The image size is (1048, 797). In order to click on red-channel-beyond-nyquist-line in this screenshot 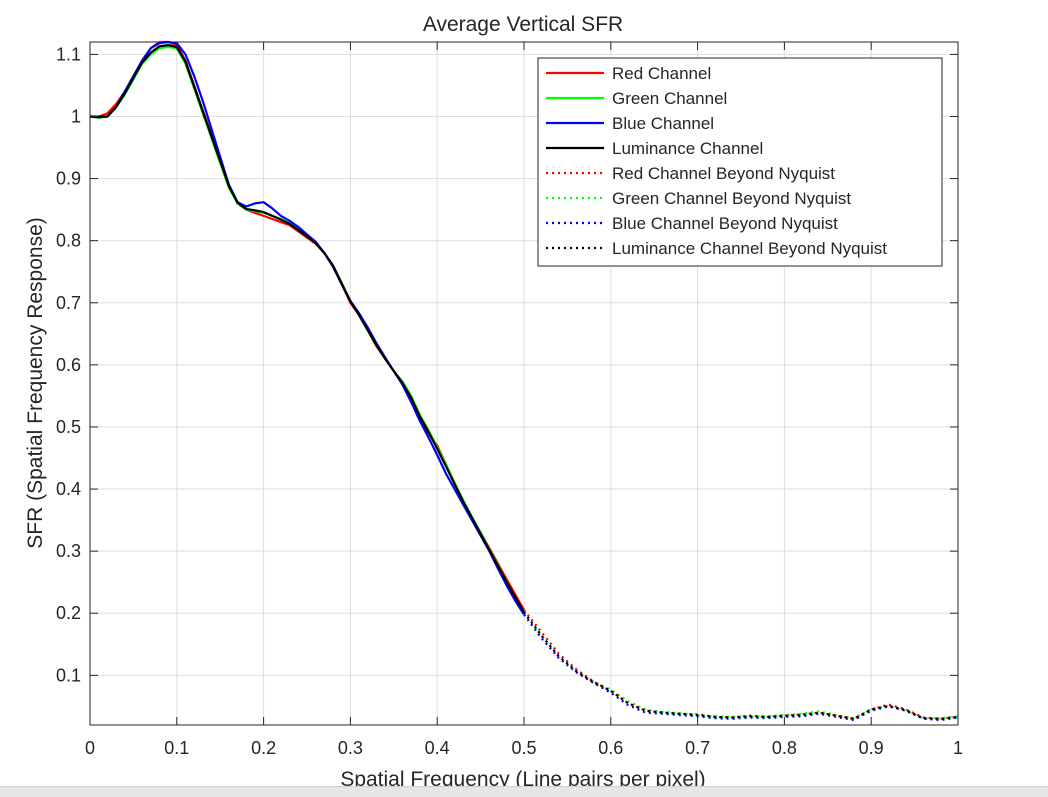, I will do `click(741, 664)`.